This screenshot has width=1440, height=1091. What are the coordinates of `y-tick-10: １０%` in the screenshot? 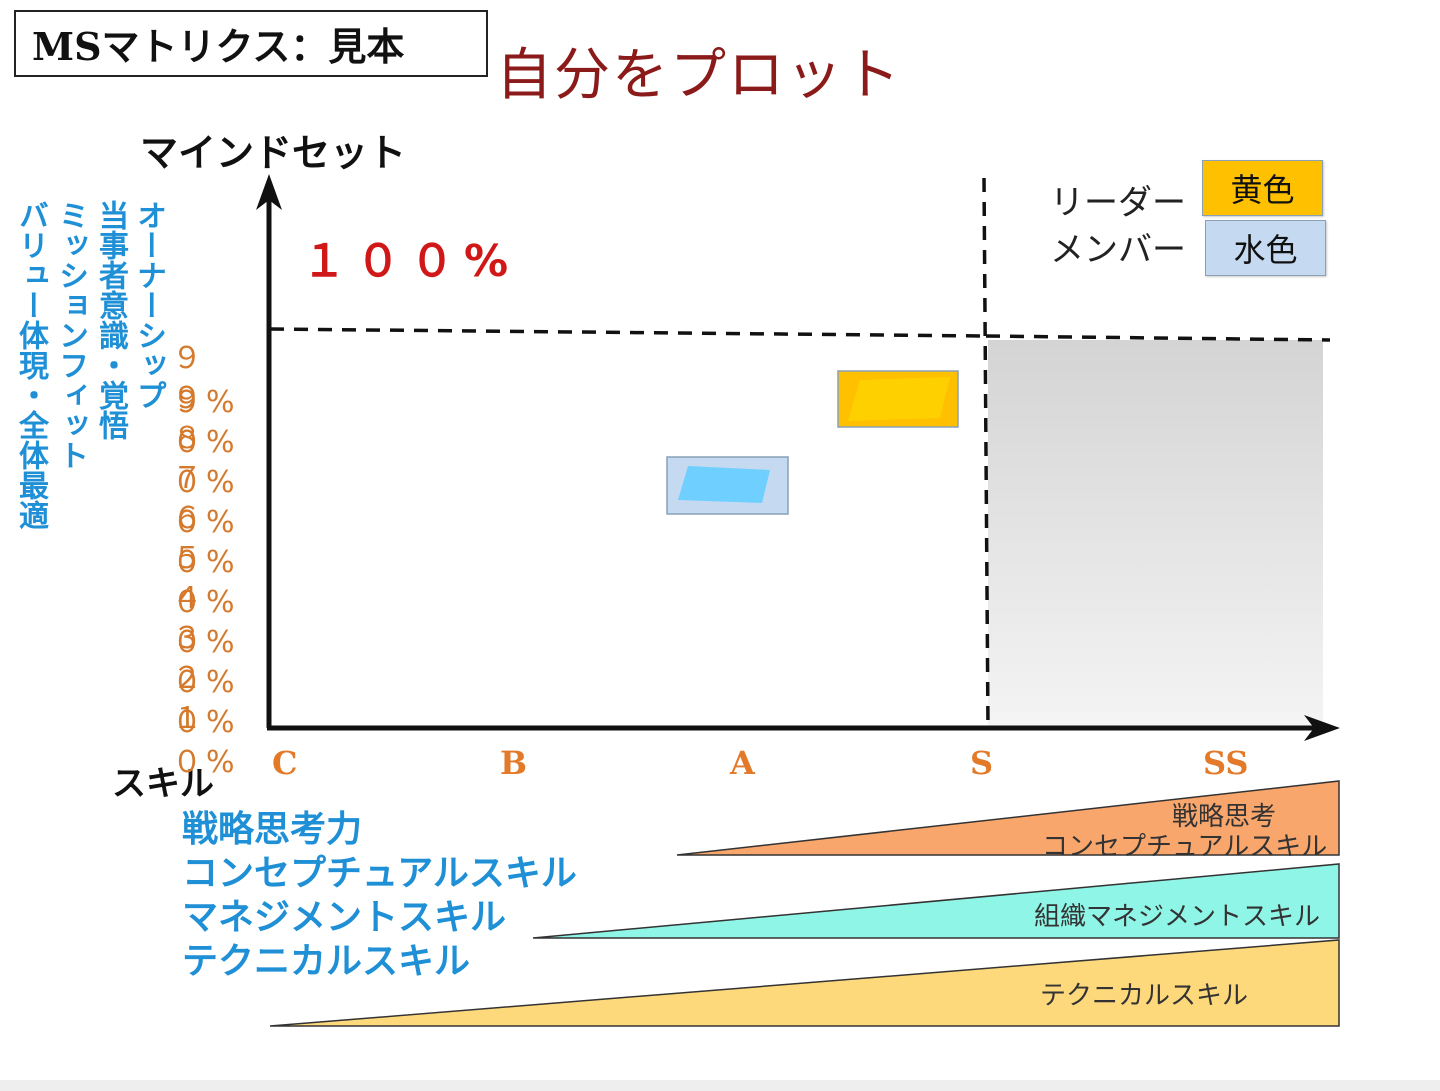 It's located at (205, 740).